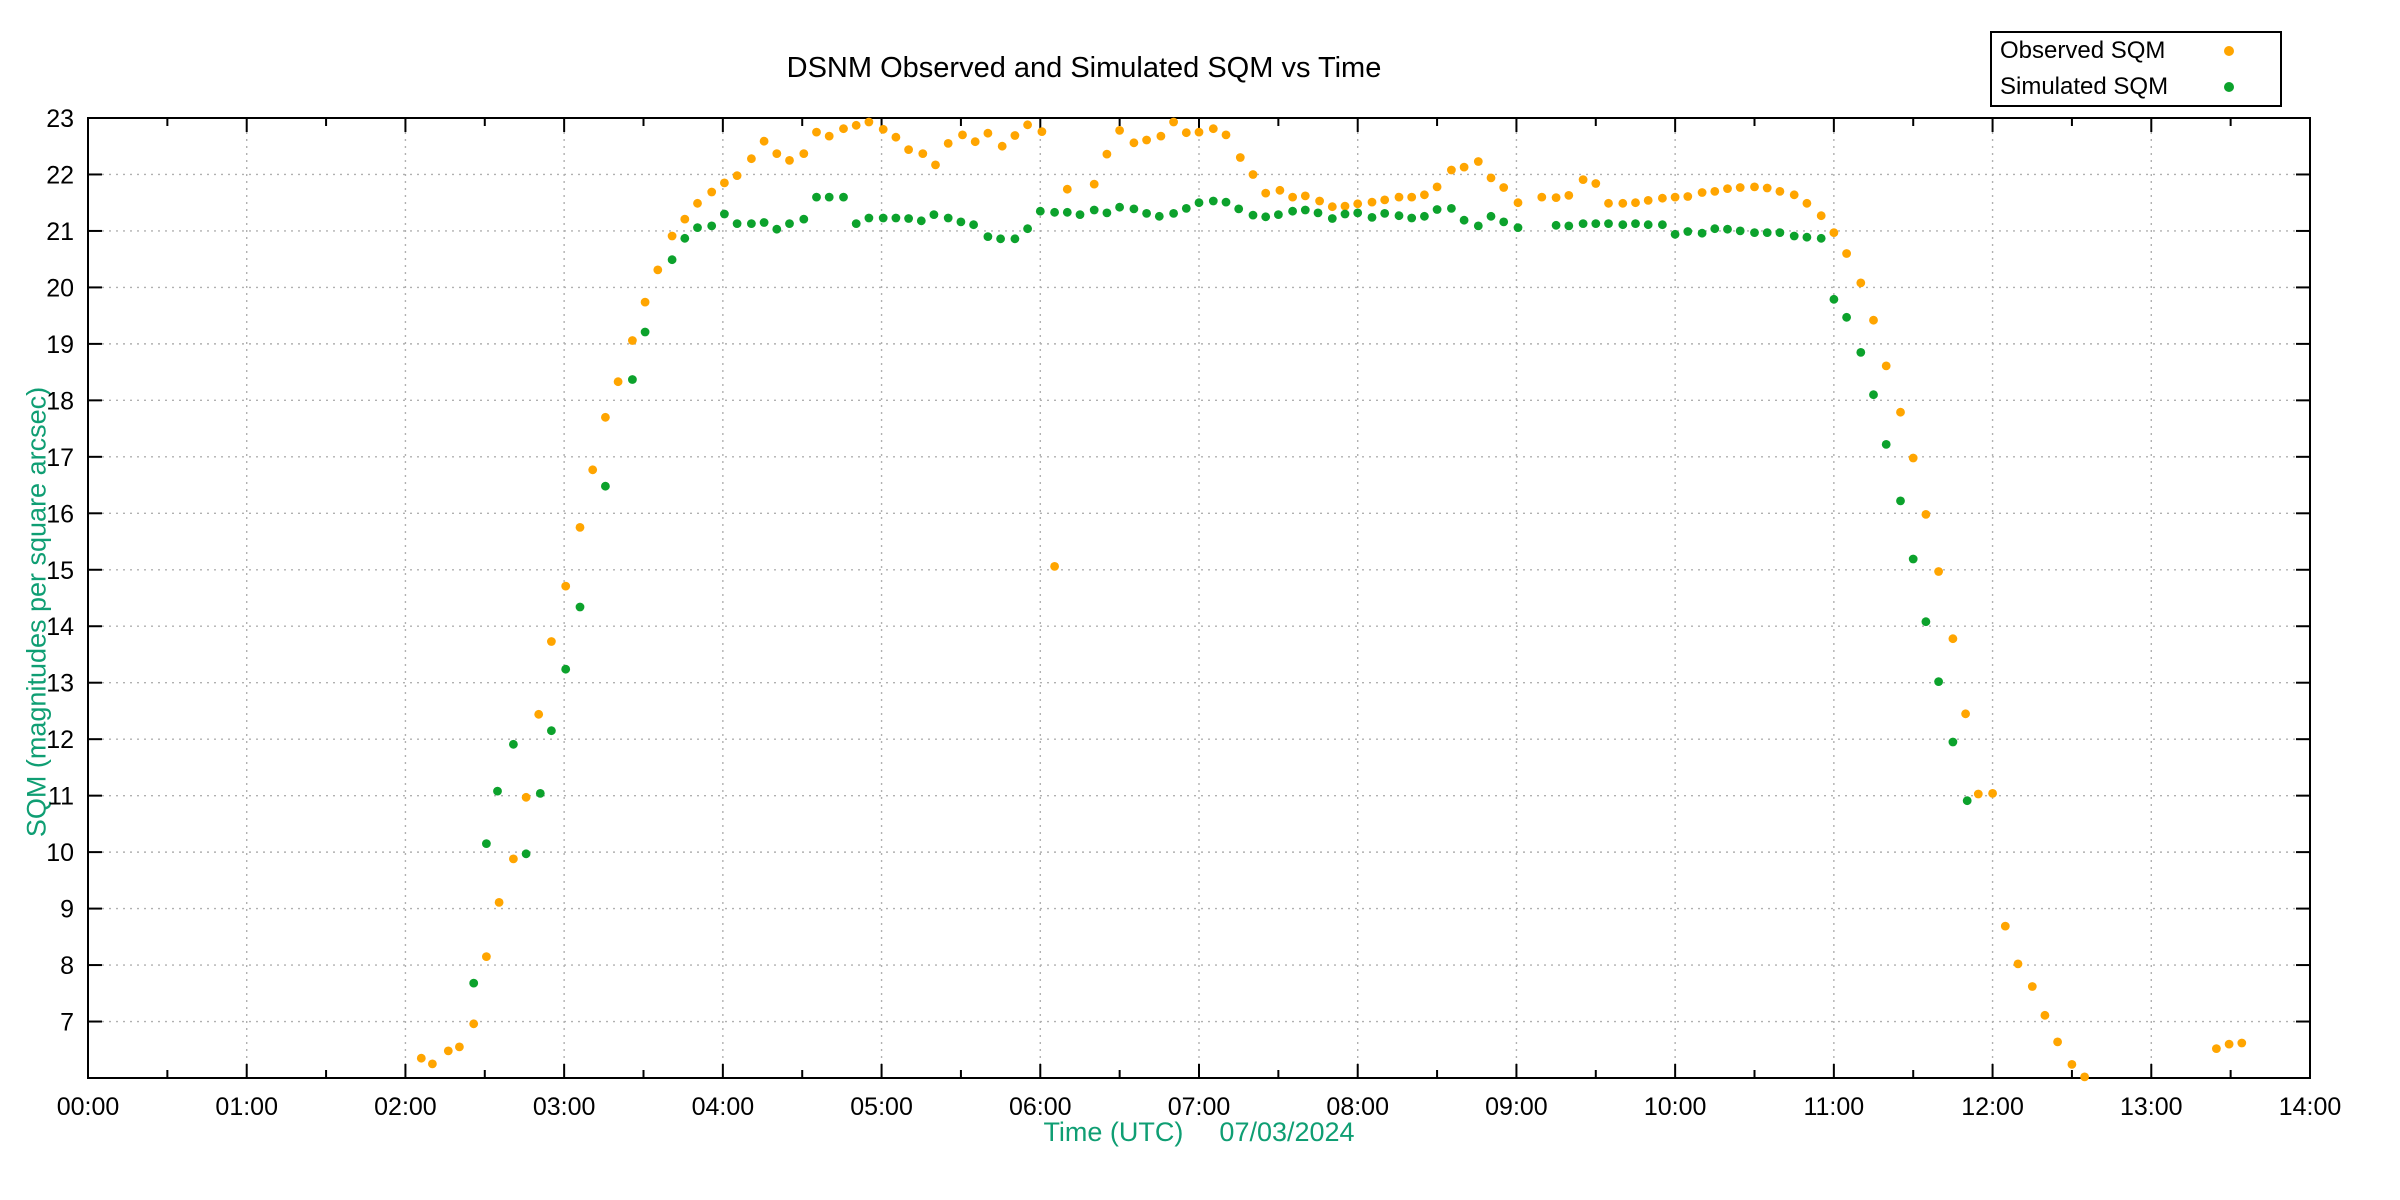 This screenshot has width=2400, height=1200. What do you see at coordinates (67, 966) in the screenshot?
I see `y-tick-label: 8` at bounding box center [67, 966].